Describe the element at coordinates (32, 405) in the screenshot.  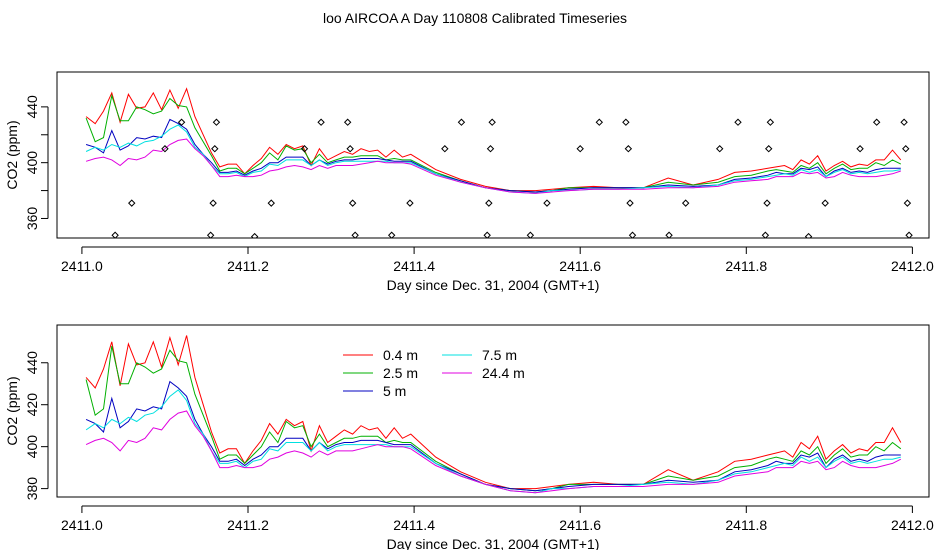
I see `y-tick-label: 420` at that location.